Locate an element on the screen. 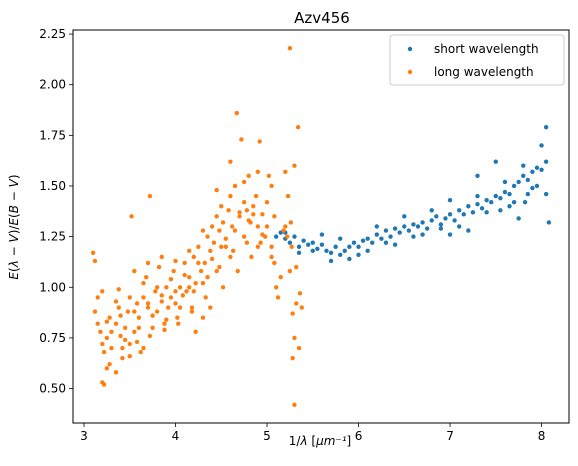  x-tick-label: 5 is located at coordinates (267, 436).